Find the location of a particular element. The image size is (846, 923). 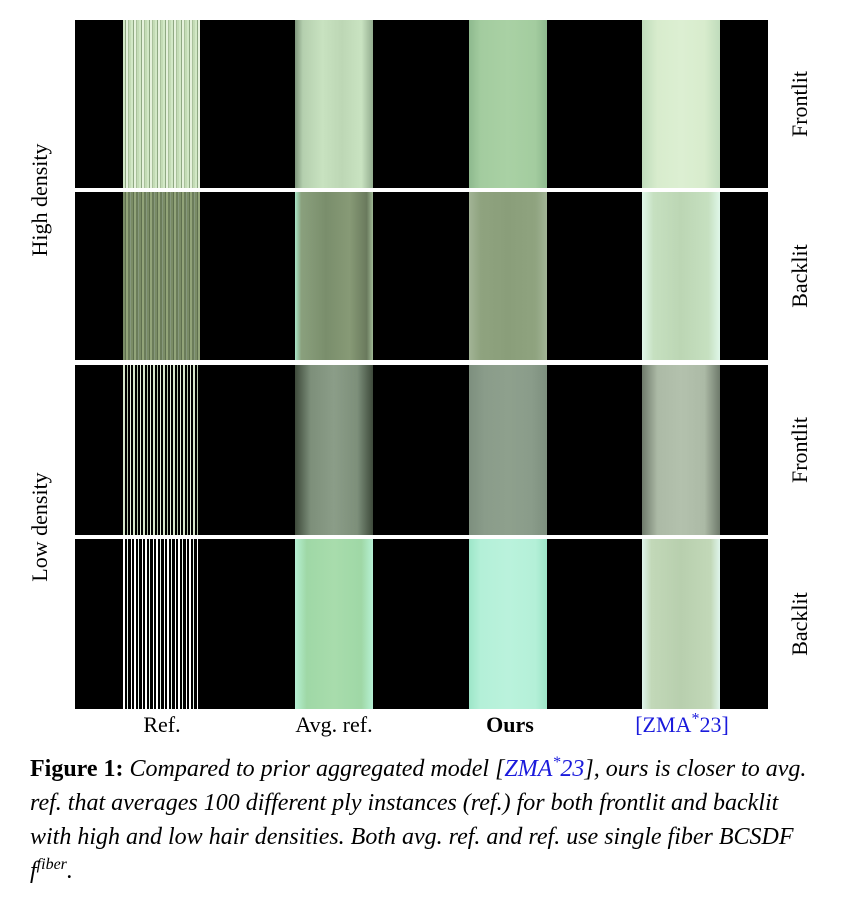

row-label-backlit-1: Backlit is located at coordinates (799, 276).